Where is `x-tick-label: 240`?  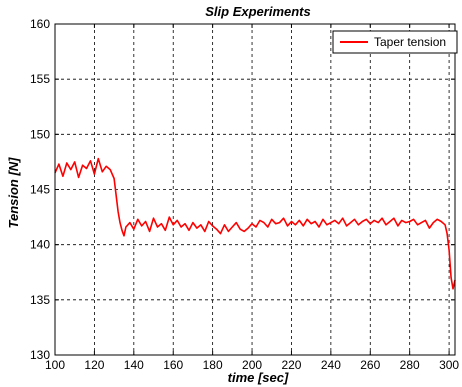
x-tick-label: 240 is located at coordinates (331, 365).